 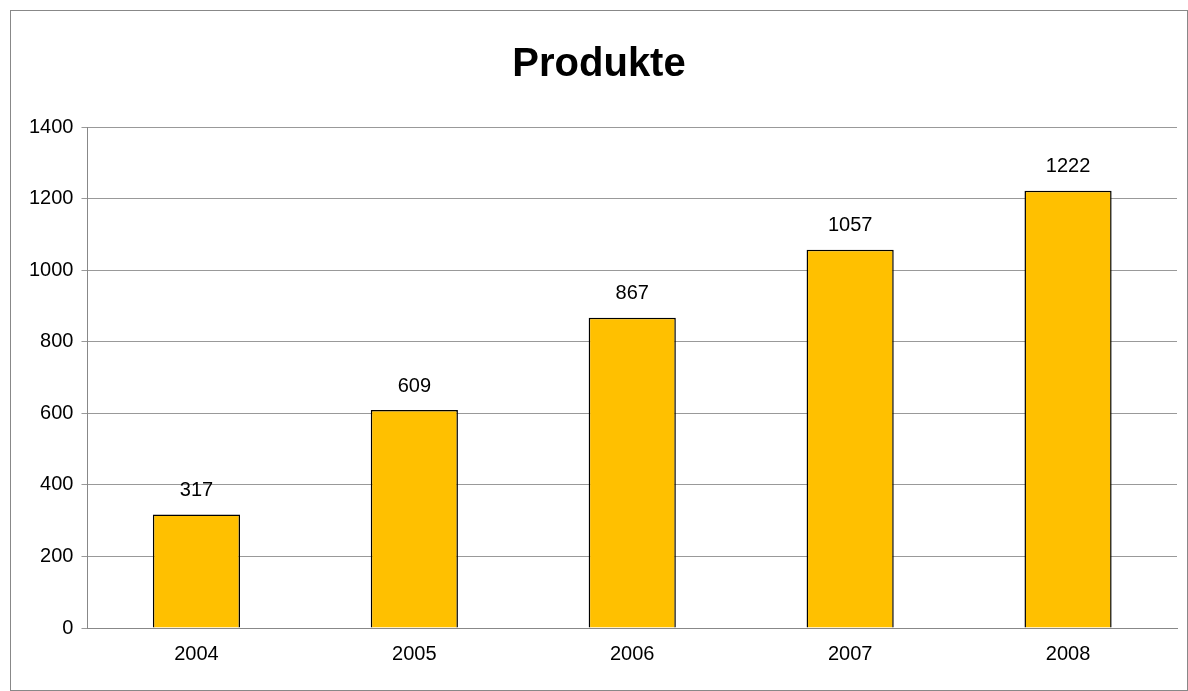 What do you see at coordinates (51, 268) in the screenshot?
I see `y-tick-label: 1000` at bounding box center [51, 268].